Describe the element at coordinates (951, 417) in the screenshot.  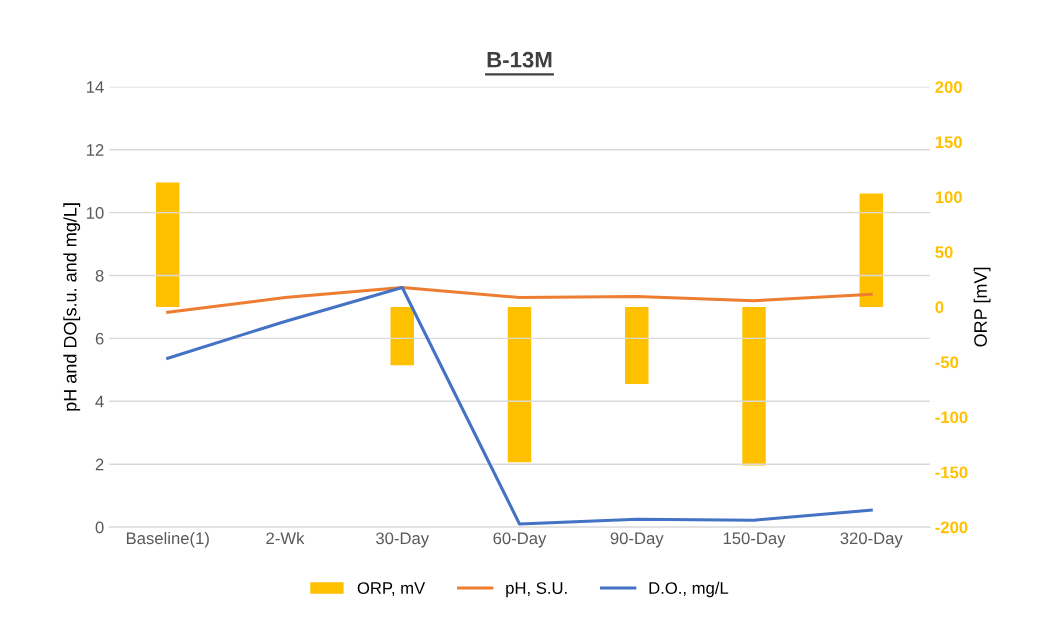
I see `y2-tick-label: -100` at that location.